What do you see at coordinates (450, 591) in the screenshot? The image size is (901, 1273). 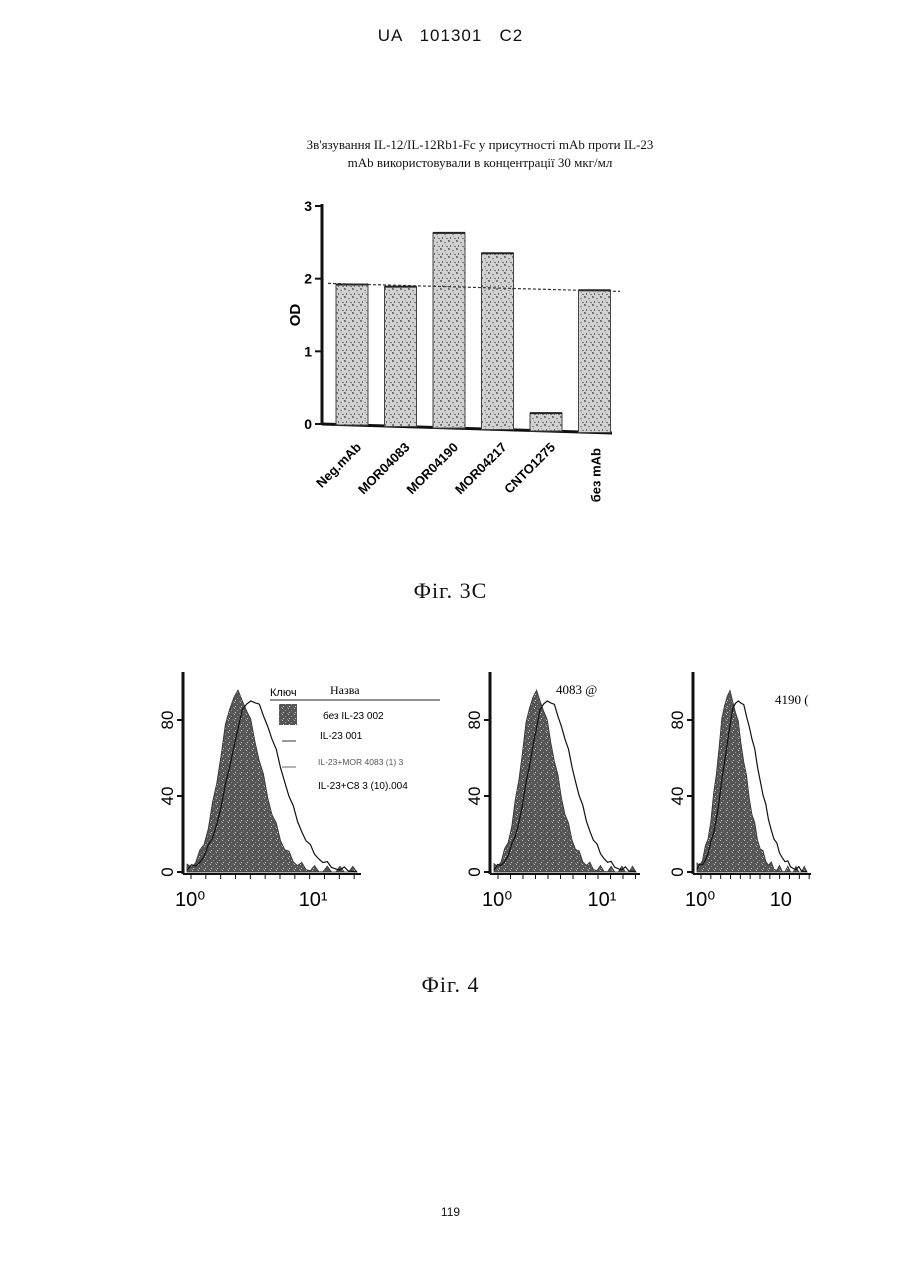 I see `figure-3c-caption: Фіг. 3С` at bounding box center [450, 591].